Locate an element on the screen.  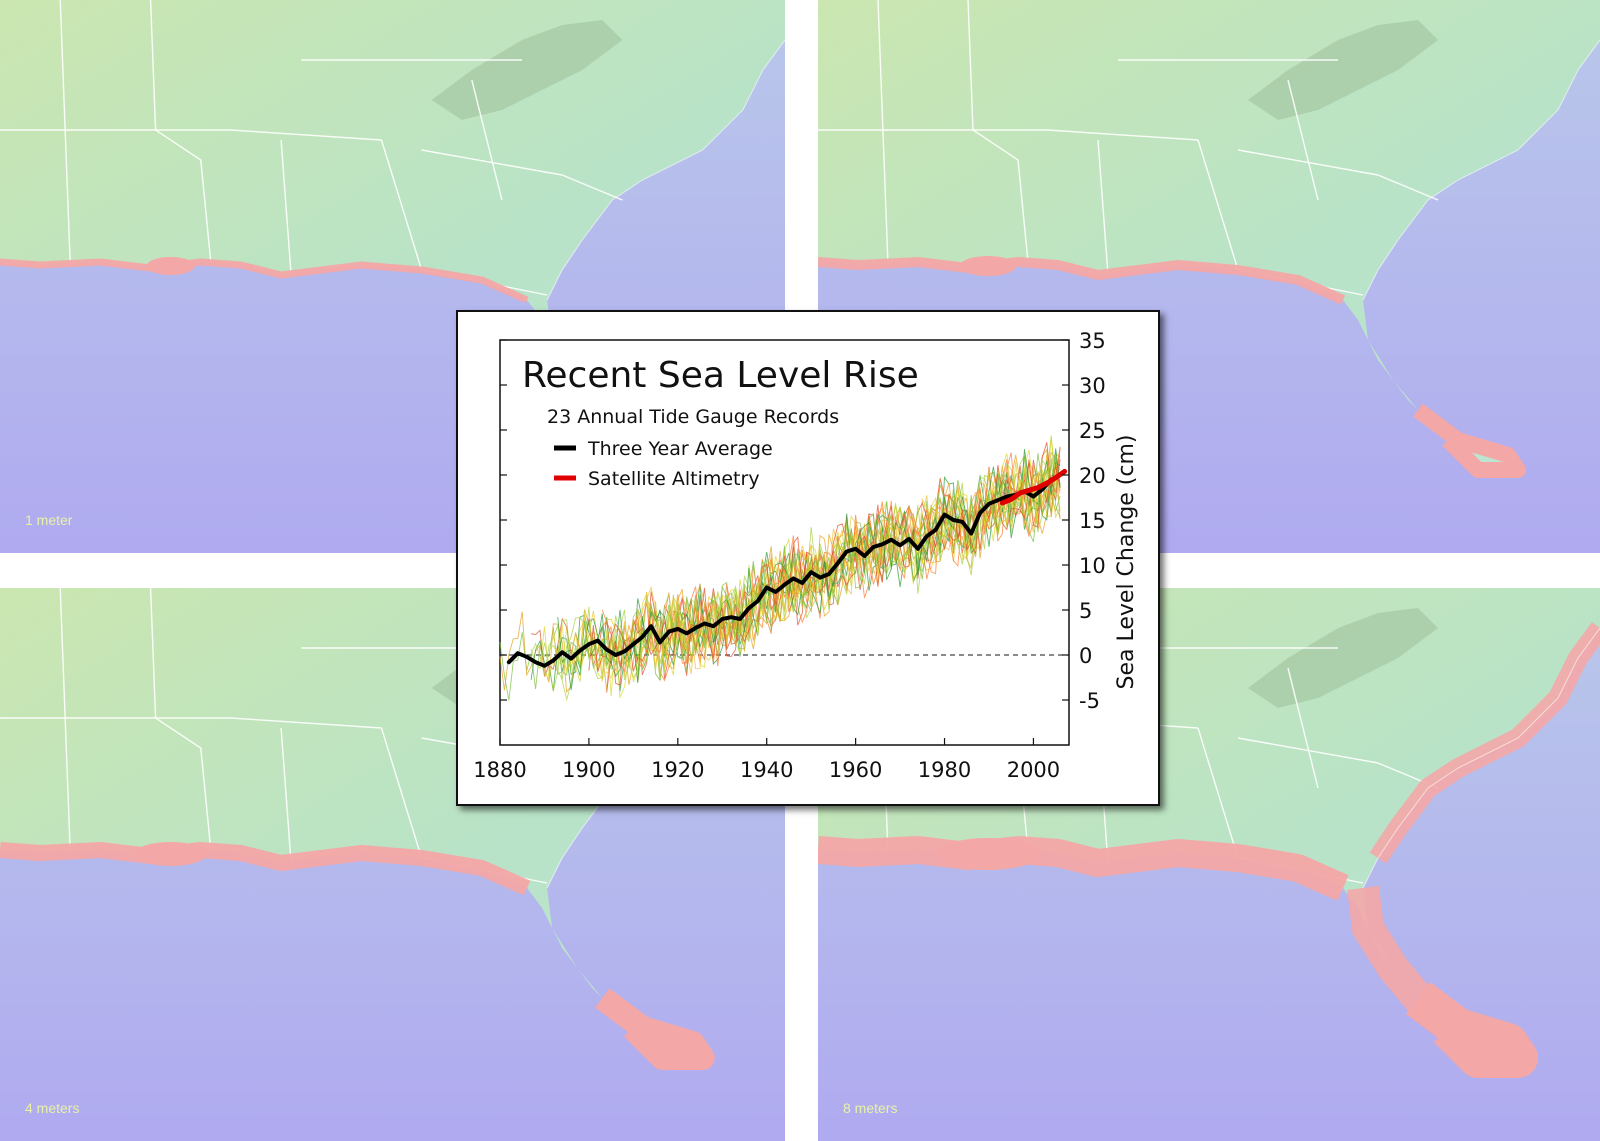
y-tick-label: 35 is located at coordinates (1092, 341).